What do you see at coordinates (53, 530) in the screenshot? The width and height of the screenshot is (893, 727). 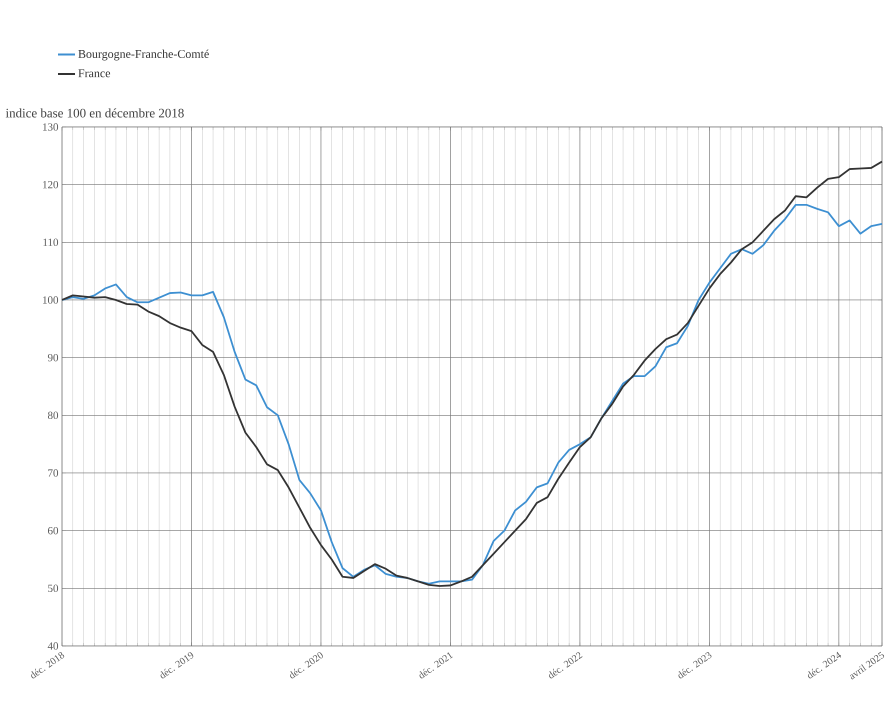 I see `y-tick-label: 60` at bounding box center [53, 530].